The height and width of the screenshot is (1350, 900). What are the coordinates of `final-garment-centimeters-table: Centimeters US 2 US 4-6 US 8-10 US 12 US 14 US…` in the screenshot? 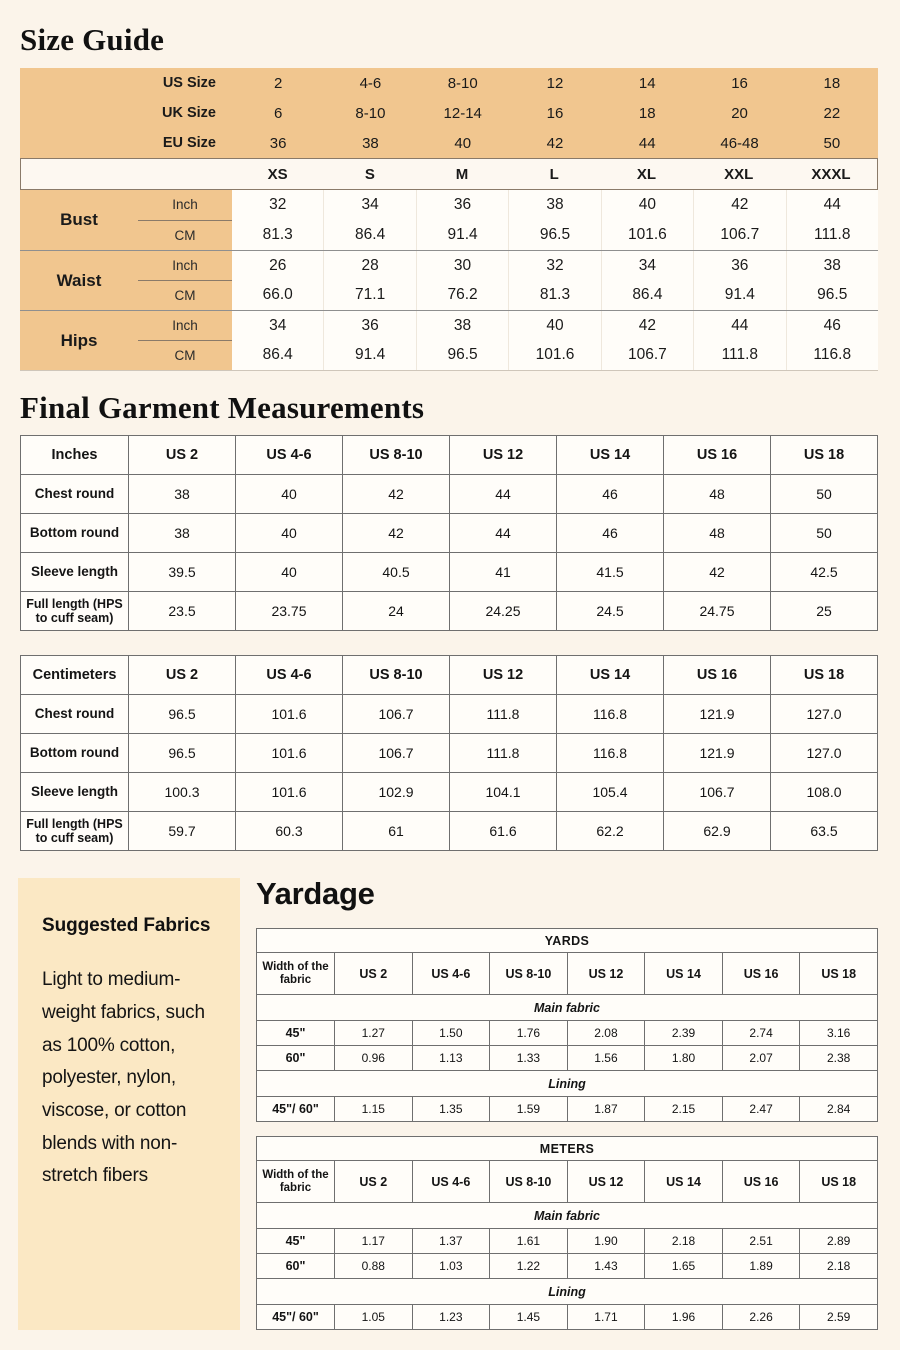 It's located at (449, 753).